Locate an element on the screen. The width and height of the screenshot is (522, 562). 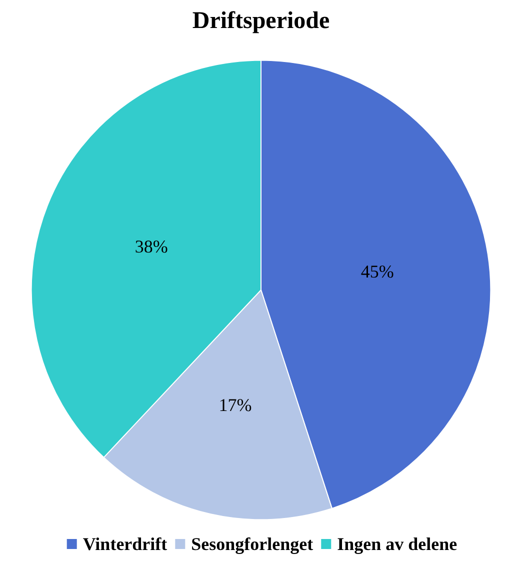
chart-title: Driftsperiode is located at coordinates (261, 21).